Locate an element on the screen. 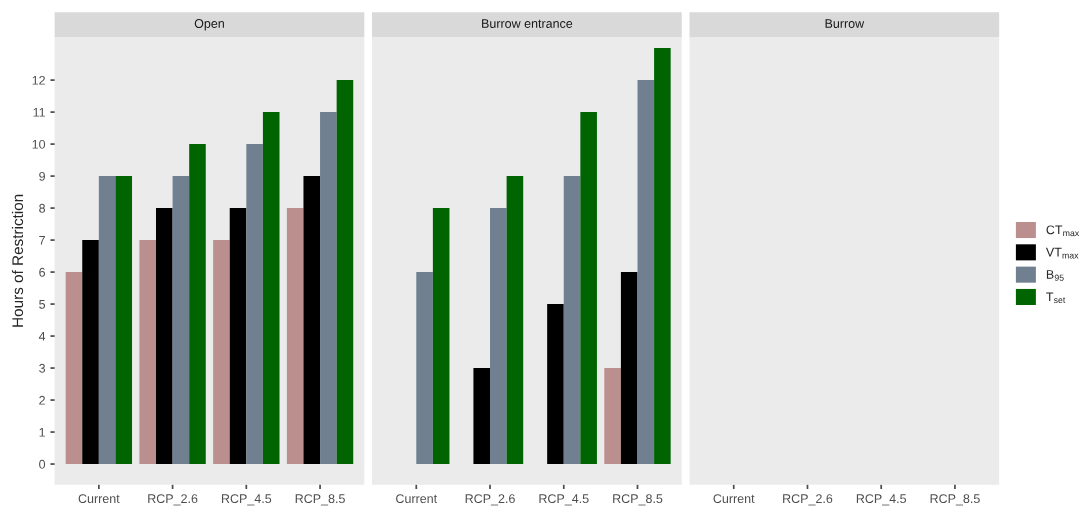  y-tick-label: 11 is located at coordinates (39, 112).